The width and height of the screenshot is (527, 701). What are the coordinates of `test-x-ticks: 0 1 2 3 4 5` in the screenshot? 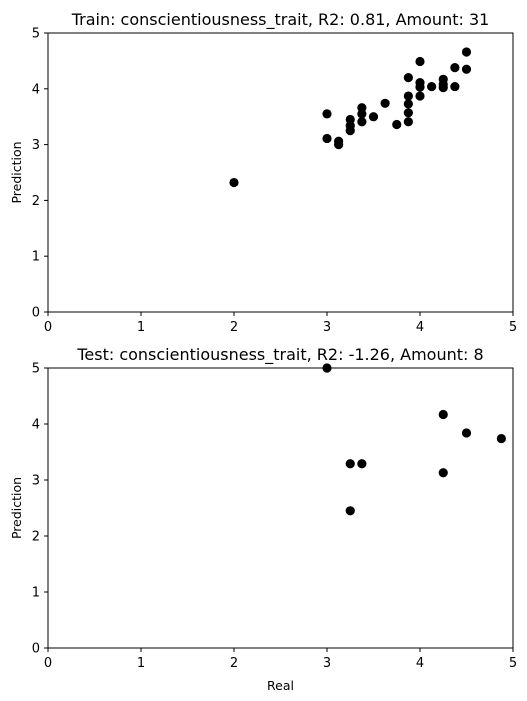 It's located at (280, 659).